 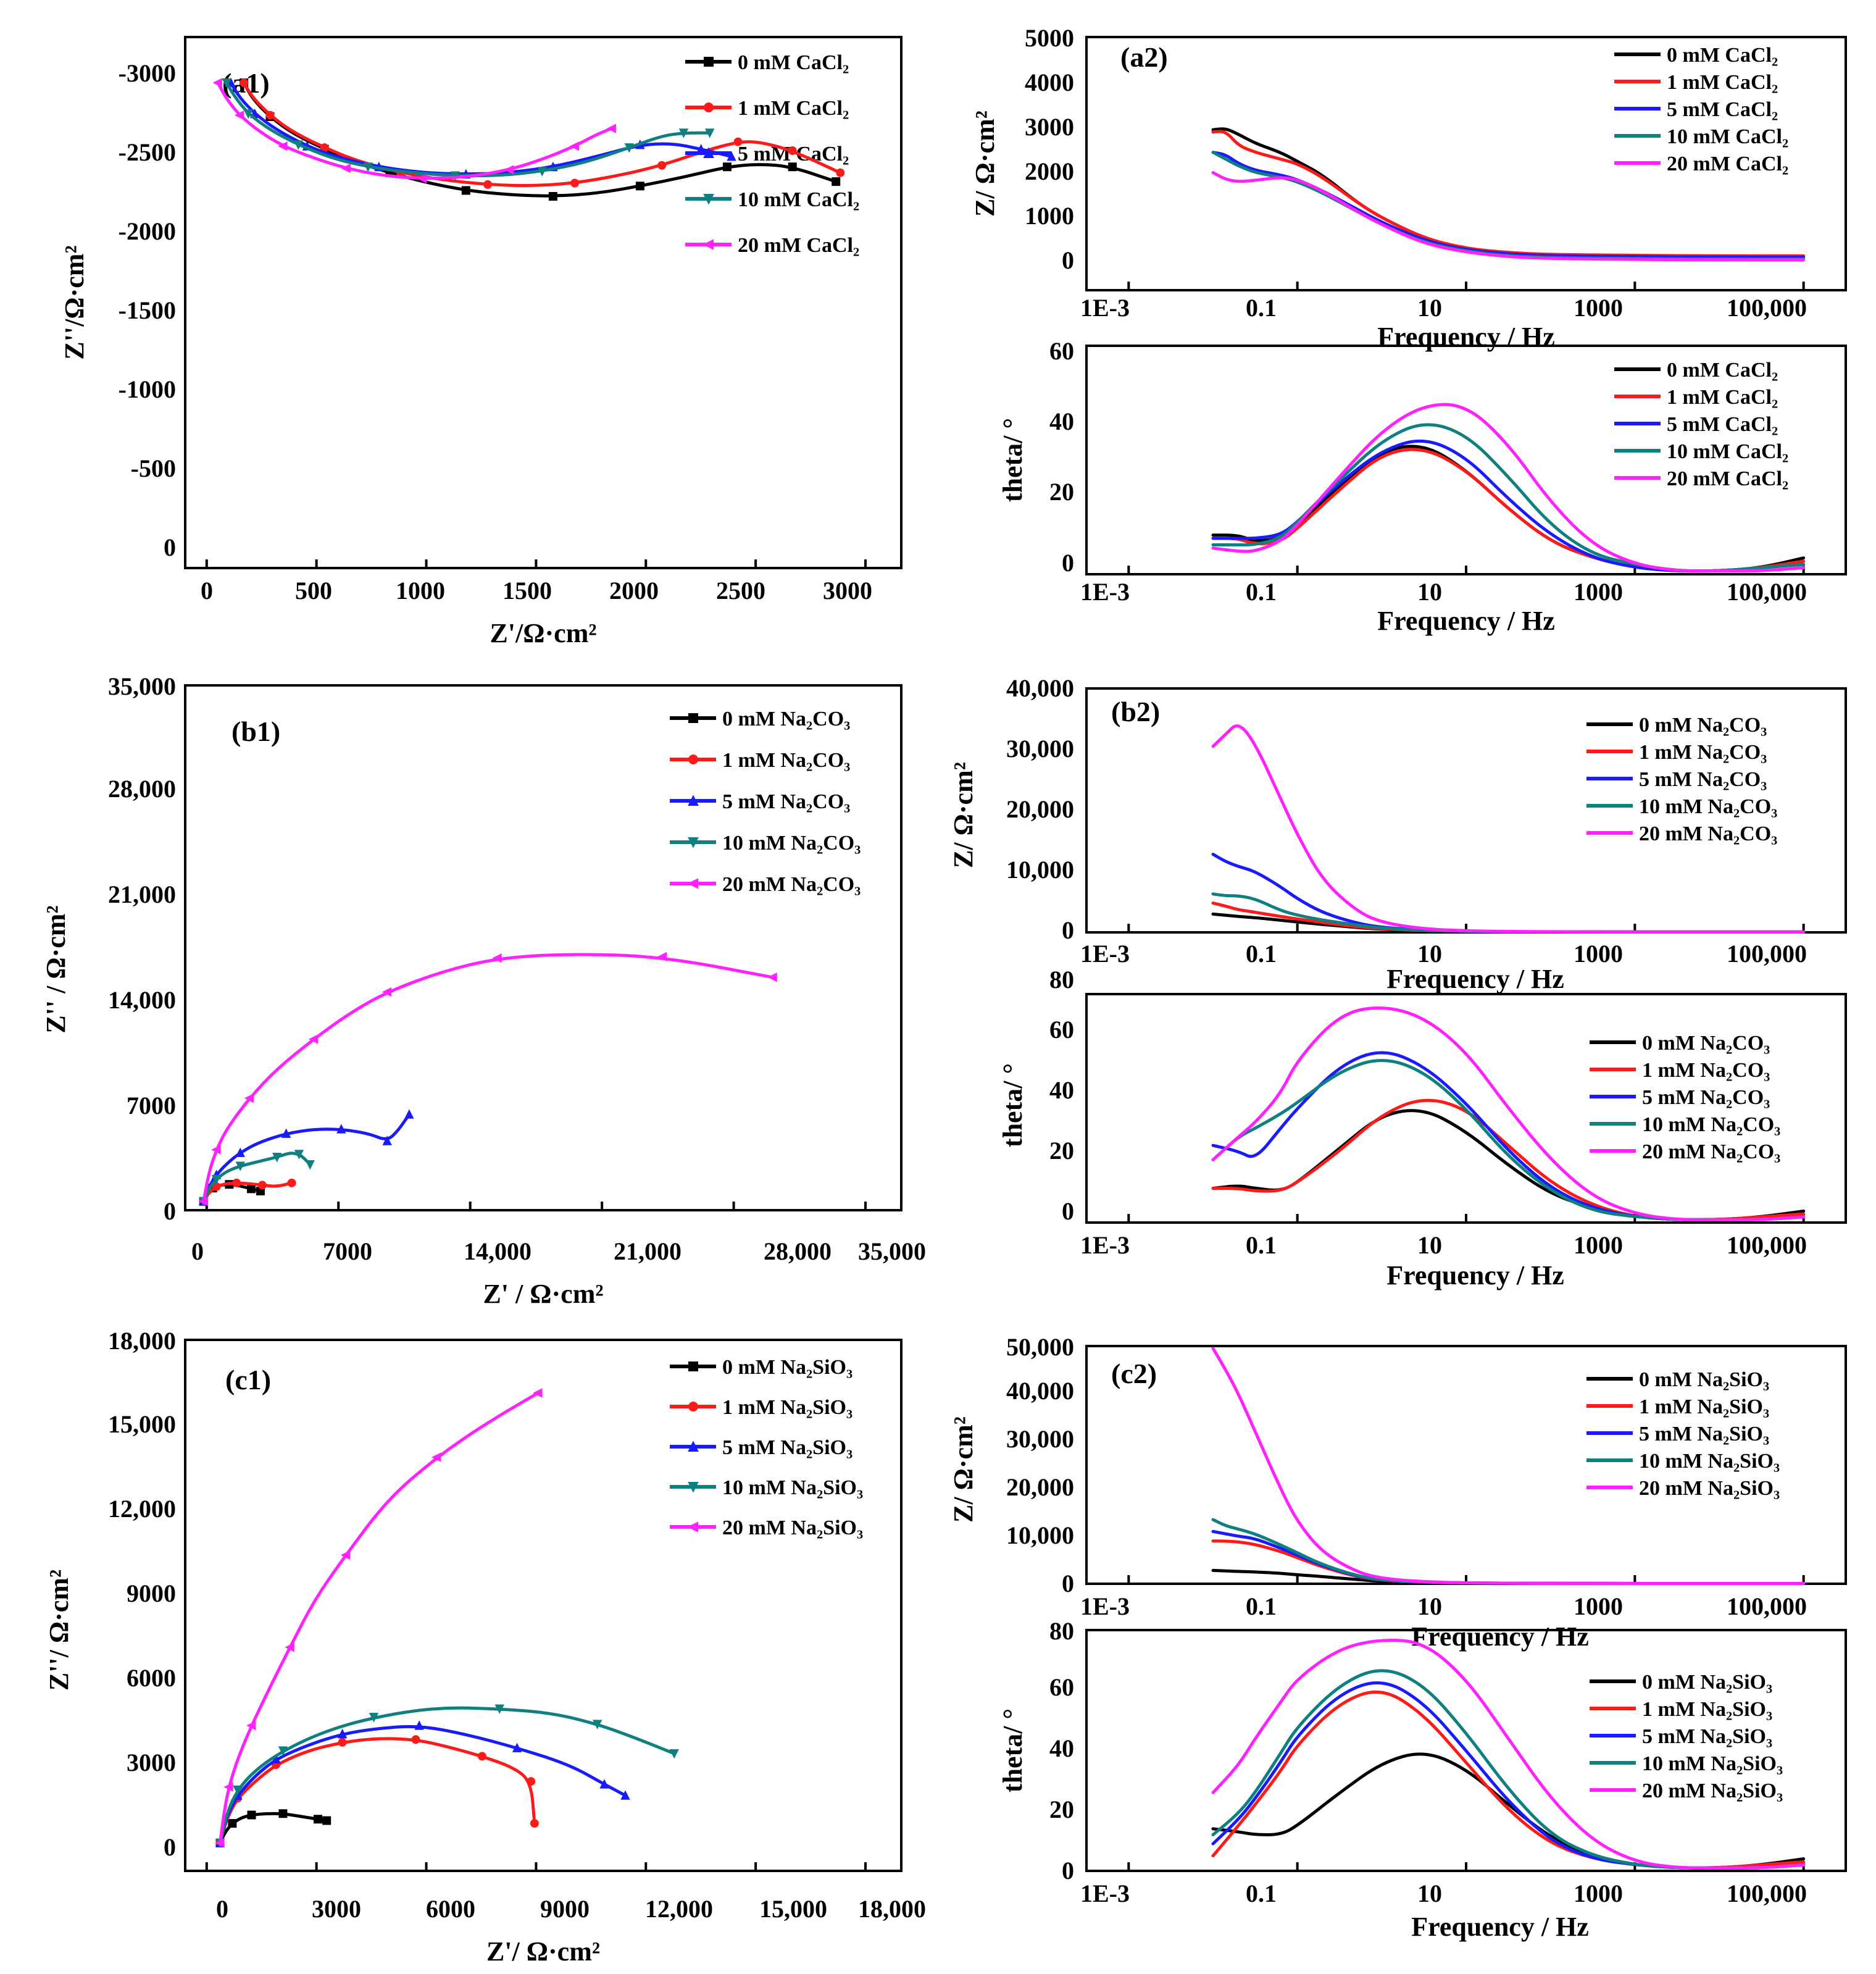 I want to click on y-tick-c1-5: 15,000, so click(x=142, y=1424).